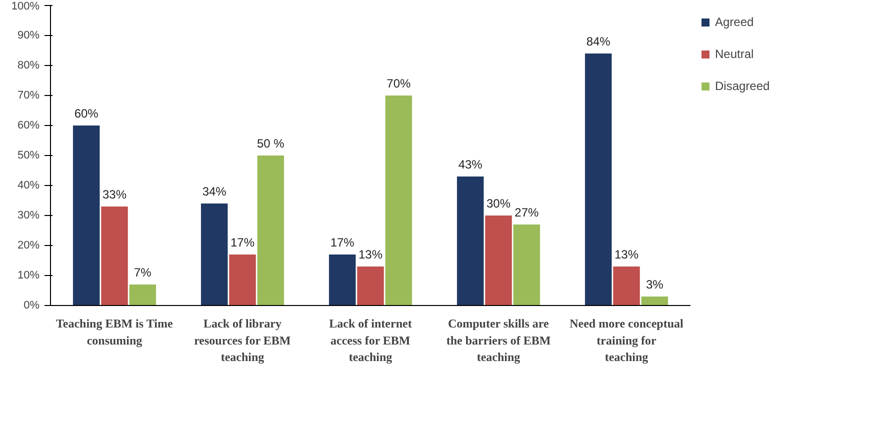 The image size is (877, 437). Describe the element at coordinates (28, 96) in the screenshot. I see `y-tick-label: 70%` at that location.